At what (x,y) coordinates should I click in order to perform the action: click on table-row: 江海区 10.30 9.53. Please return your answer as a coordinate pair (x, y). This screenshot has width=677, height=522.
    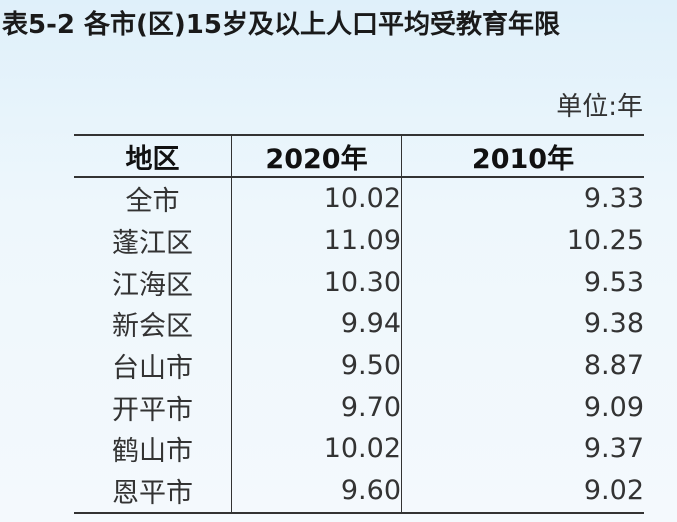
    Looking at the image, I should click on (359, 282).